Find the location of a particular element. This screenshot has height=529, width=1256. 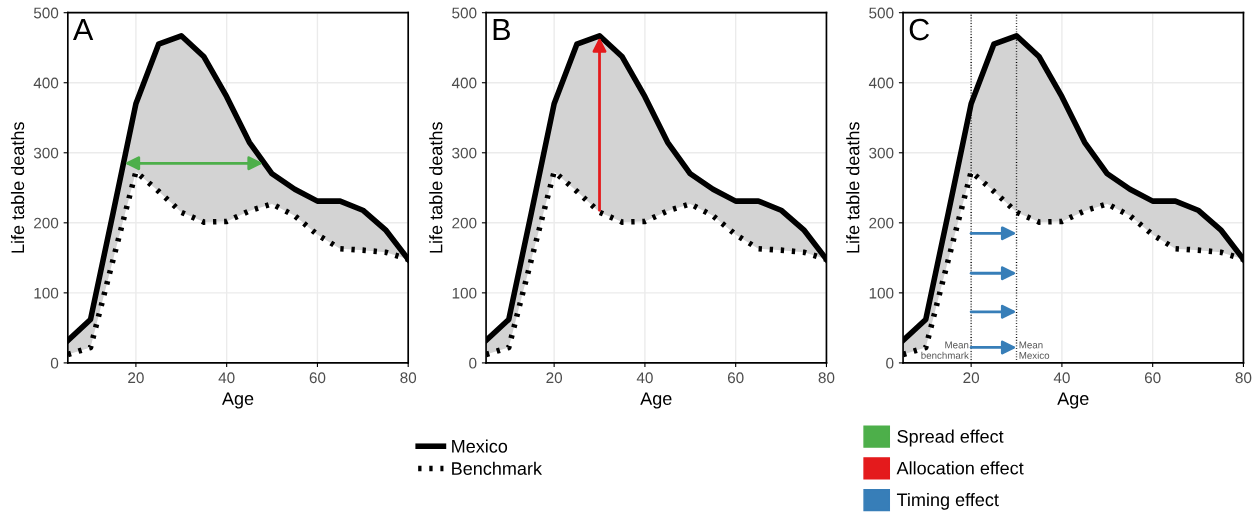

legend-label: Timing effect is located at coordinates (947, 501).